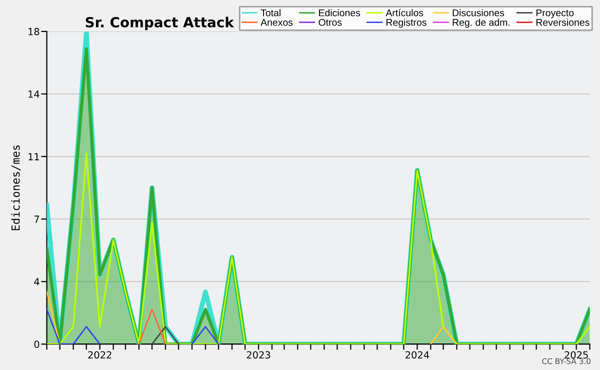  Describe the element at coordinates (37, 219) in the screenshot. I see `y-tick-label: 7` at that location.